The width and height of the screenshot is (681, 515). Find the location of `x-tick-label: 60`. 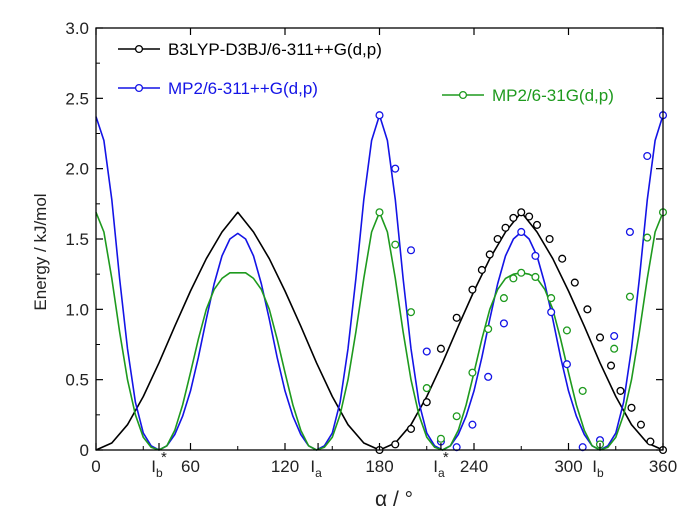

x-tick-label: 60 is located at coordinates (190, 466).